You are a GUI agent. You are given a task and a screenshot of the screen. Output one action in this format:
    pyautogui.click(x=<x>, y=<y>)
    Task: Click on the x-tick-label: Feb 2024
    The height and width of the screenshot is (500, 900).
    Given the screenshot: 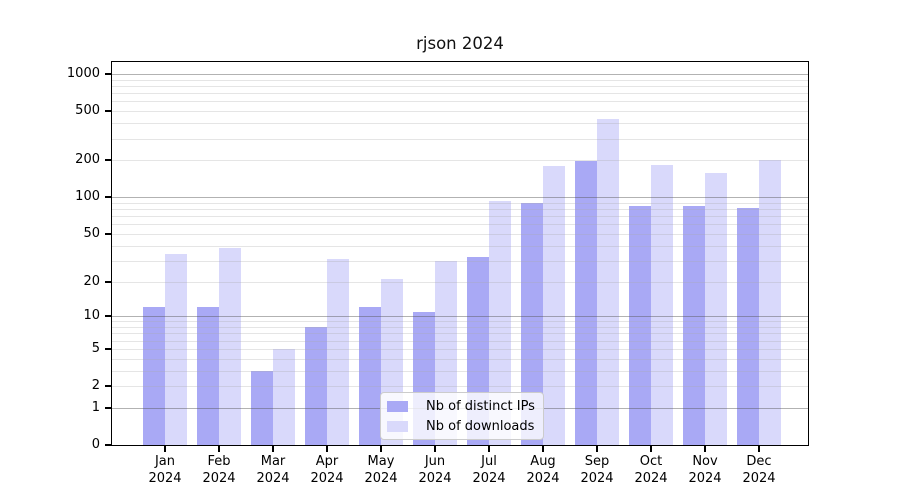 What is the action you would take?
    pyautogui.click(x=219, y=470)
    